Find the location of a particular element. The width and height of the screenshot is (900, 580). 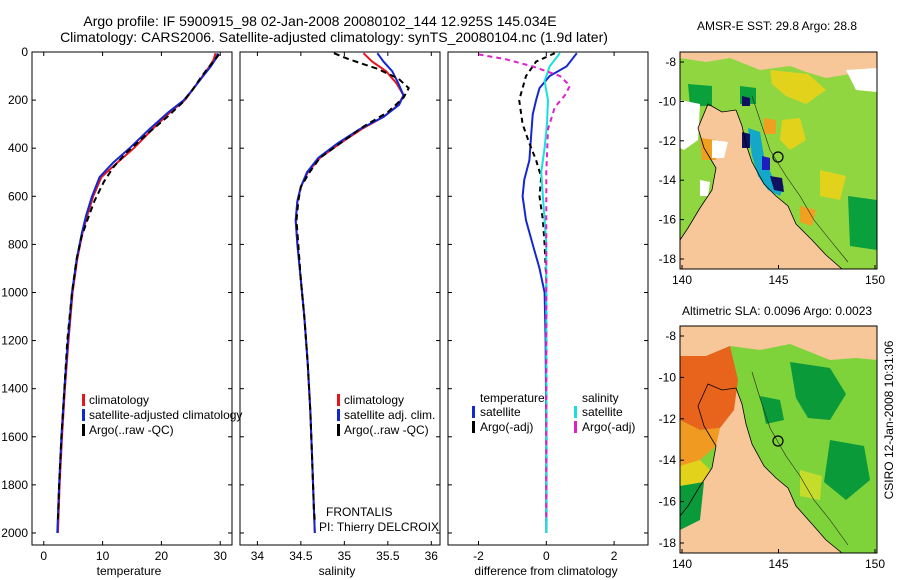

map-lat-tick-label: -10 is located at coordinates (668, 377).